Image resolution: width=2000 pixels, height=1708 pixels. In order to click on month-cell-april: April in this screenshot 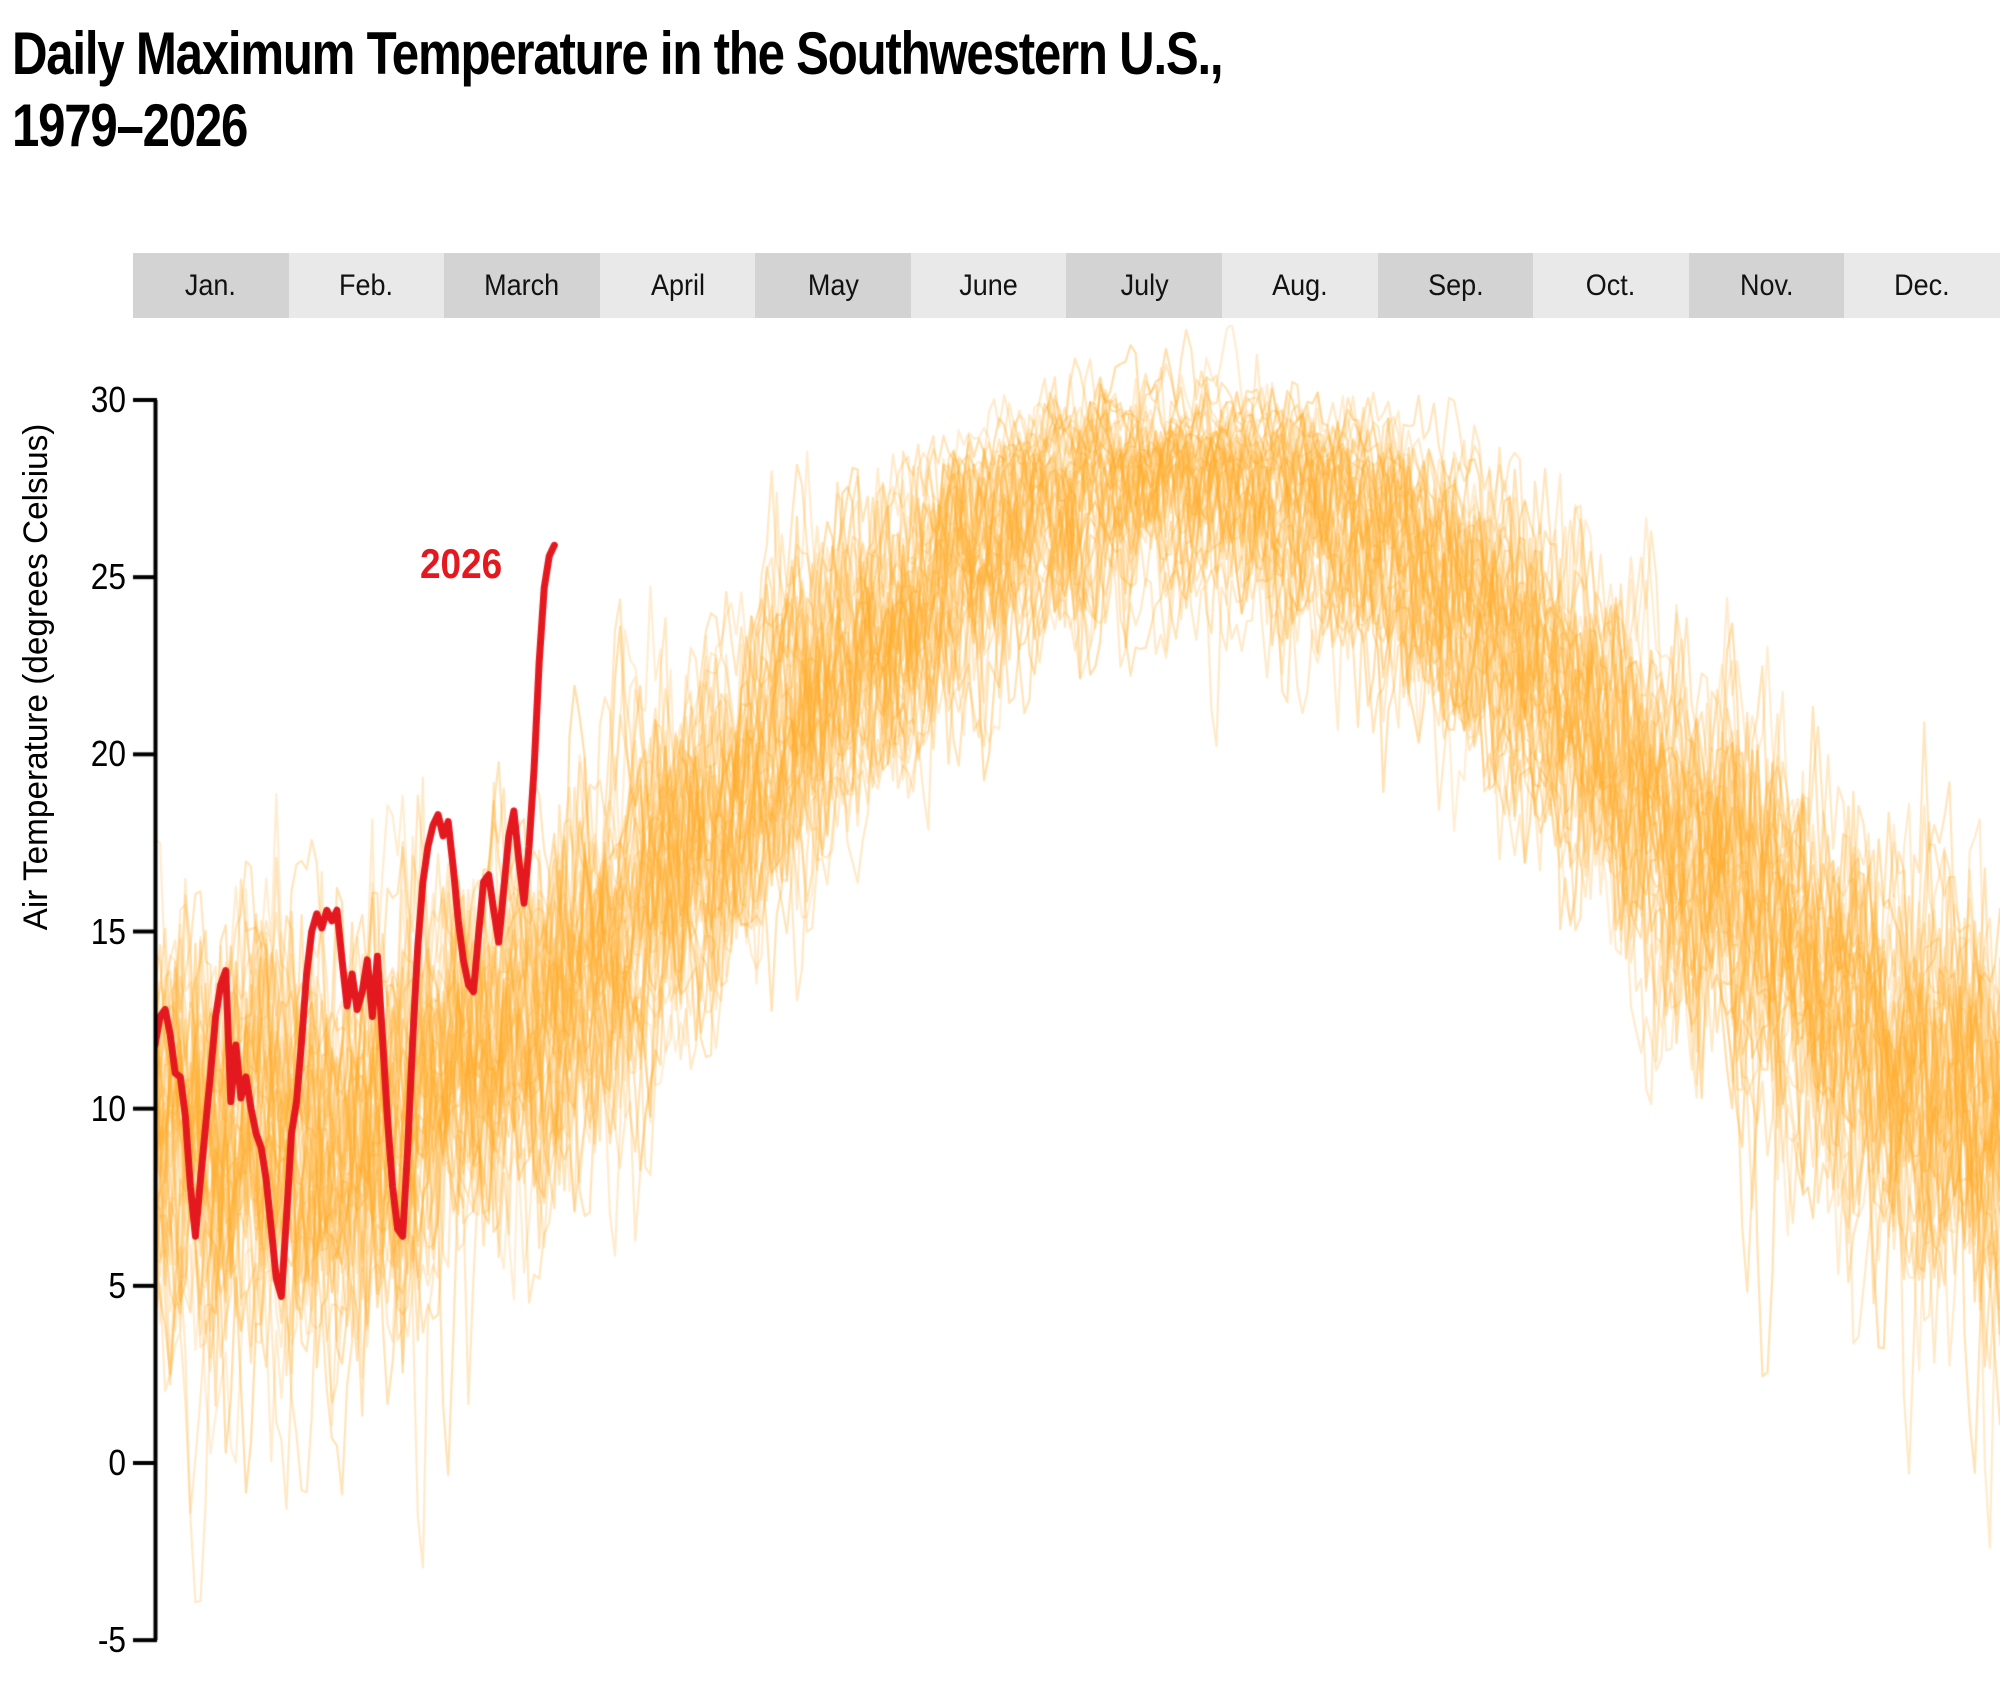, I will do `click(677, 285)`.